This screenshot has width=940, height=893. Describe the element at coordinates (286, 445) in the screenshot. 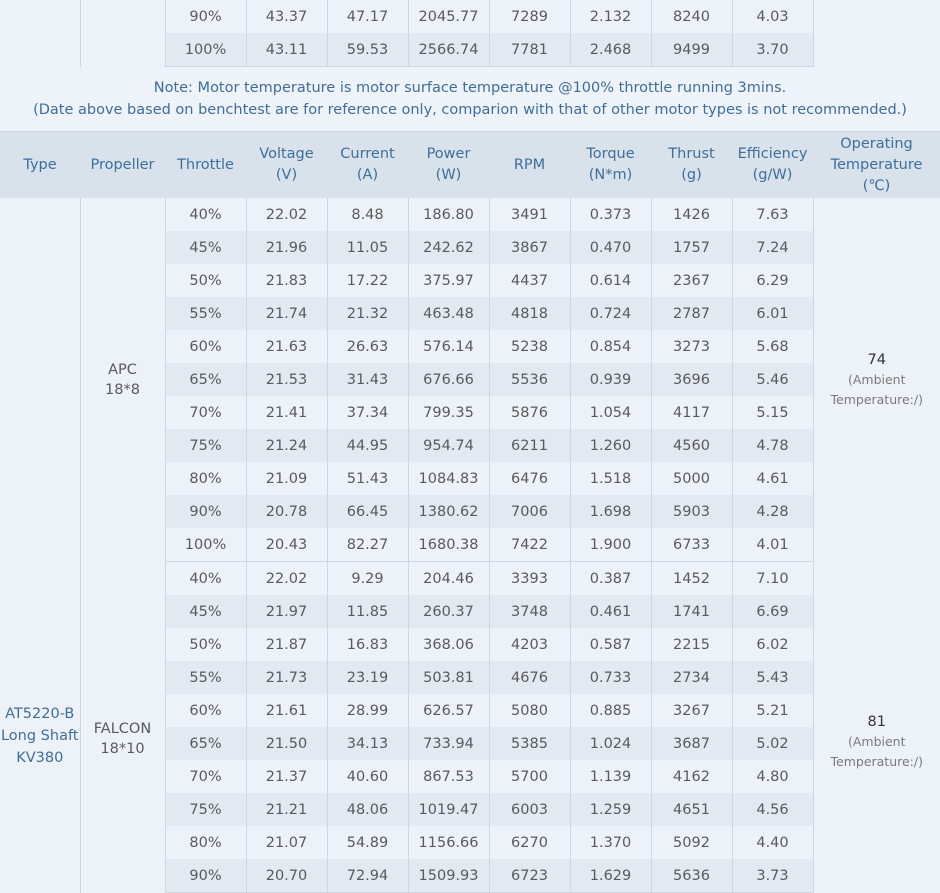

I see `cell-voltage: 21.24` at that location.